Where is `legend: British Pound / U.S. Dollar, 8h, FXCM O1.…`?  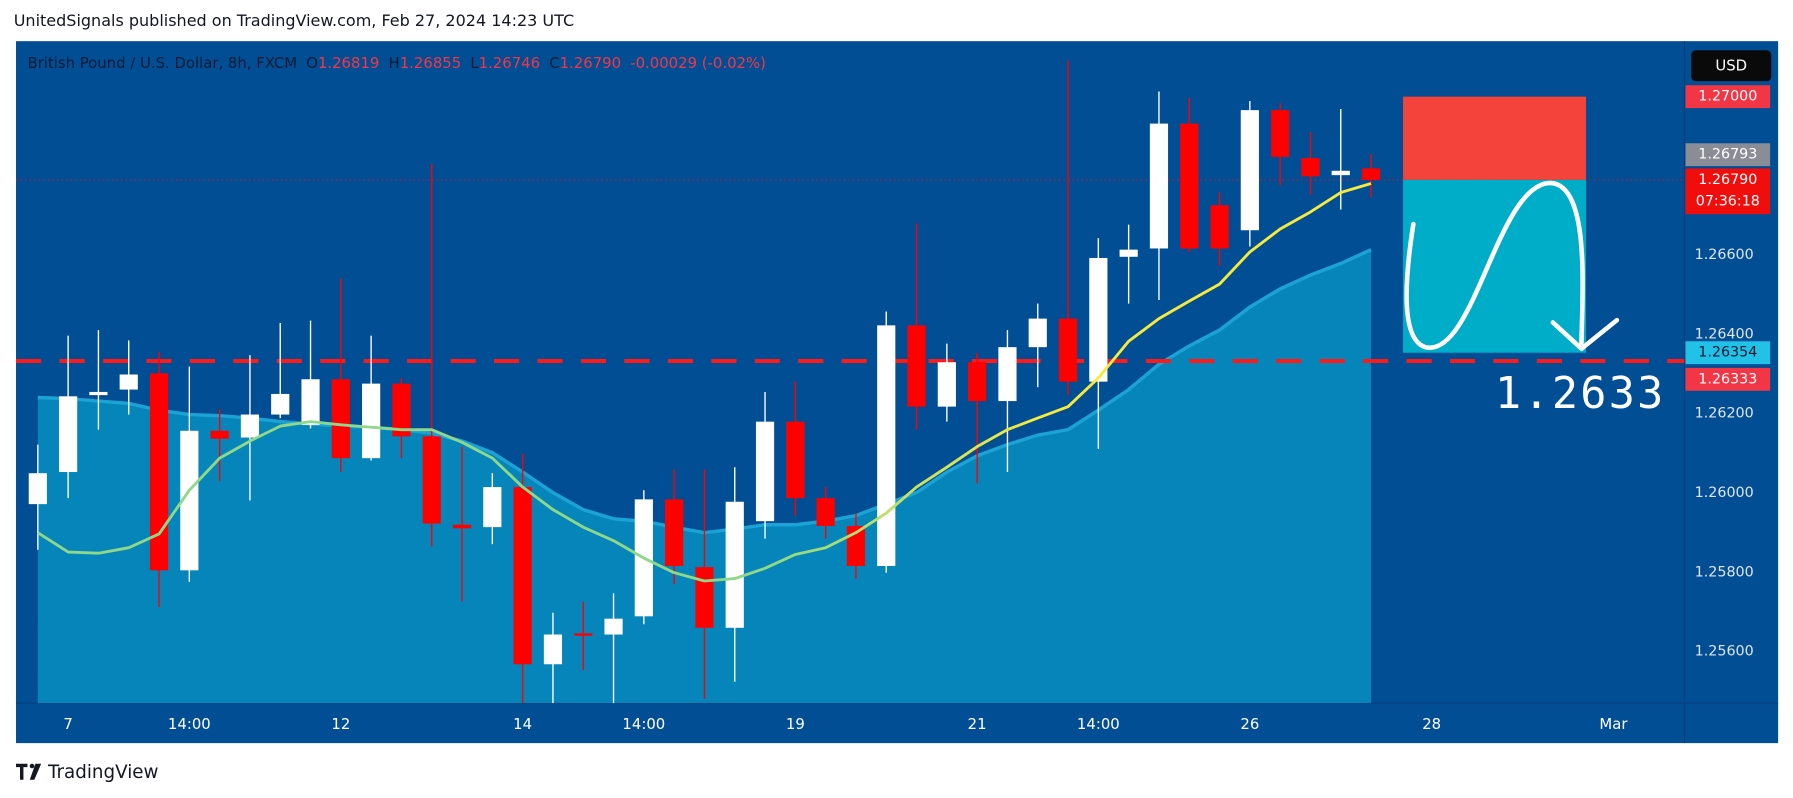
legend: British Pound / U.S. Dollar, 8h, FXCM O1.… is located at coordinates (396, 63).